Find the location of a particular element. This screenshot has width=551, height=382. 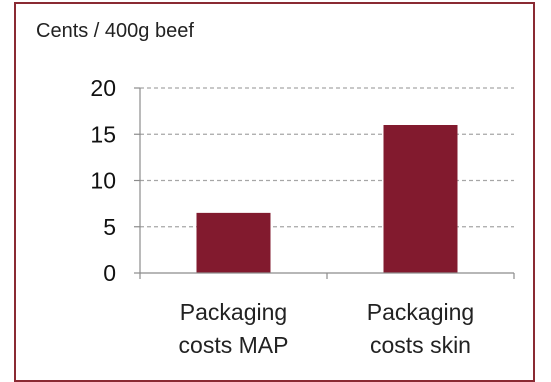

bar-packaging-costs-map is located at coordinates (233, 242).